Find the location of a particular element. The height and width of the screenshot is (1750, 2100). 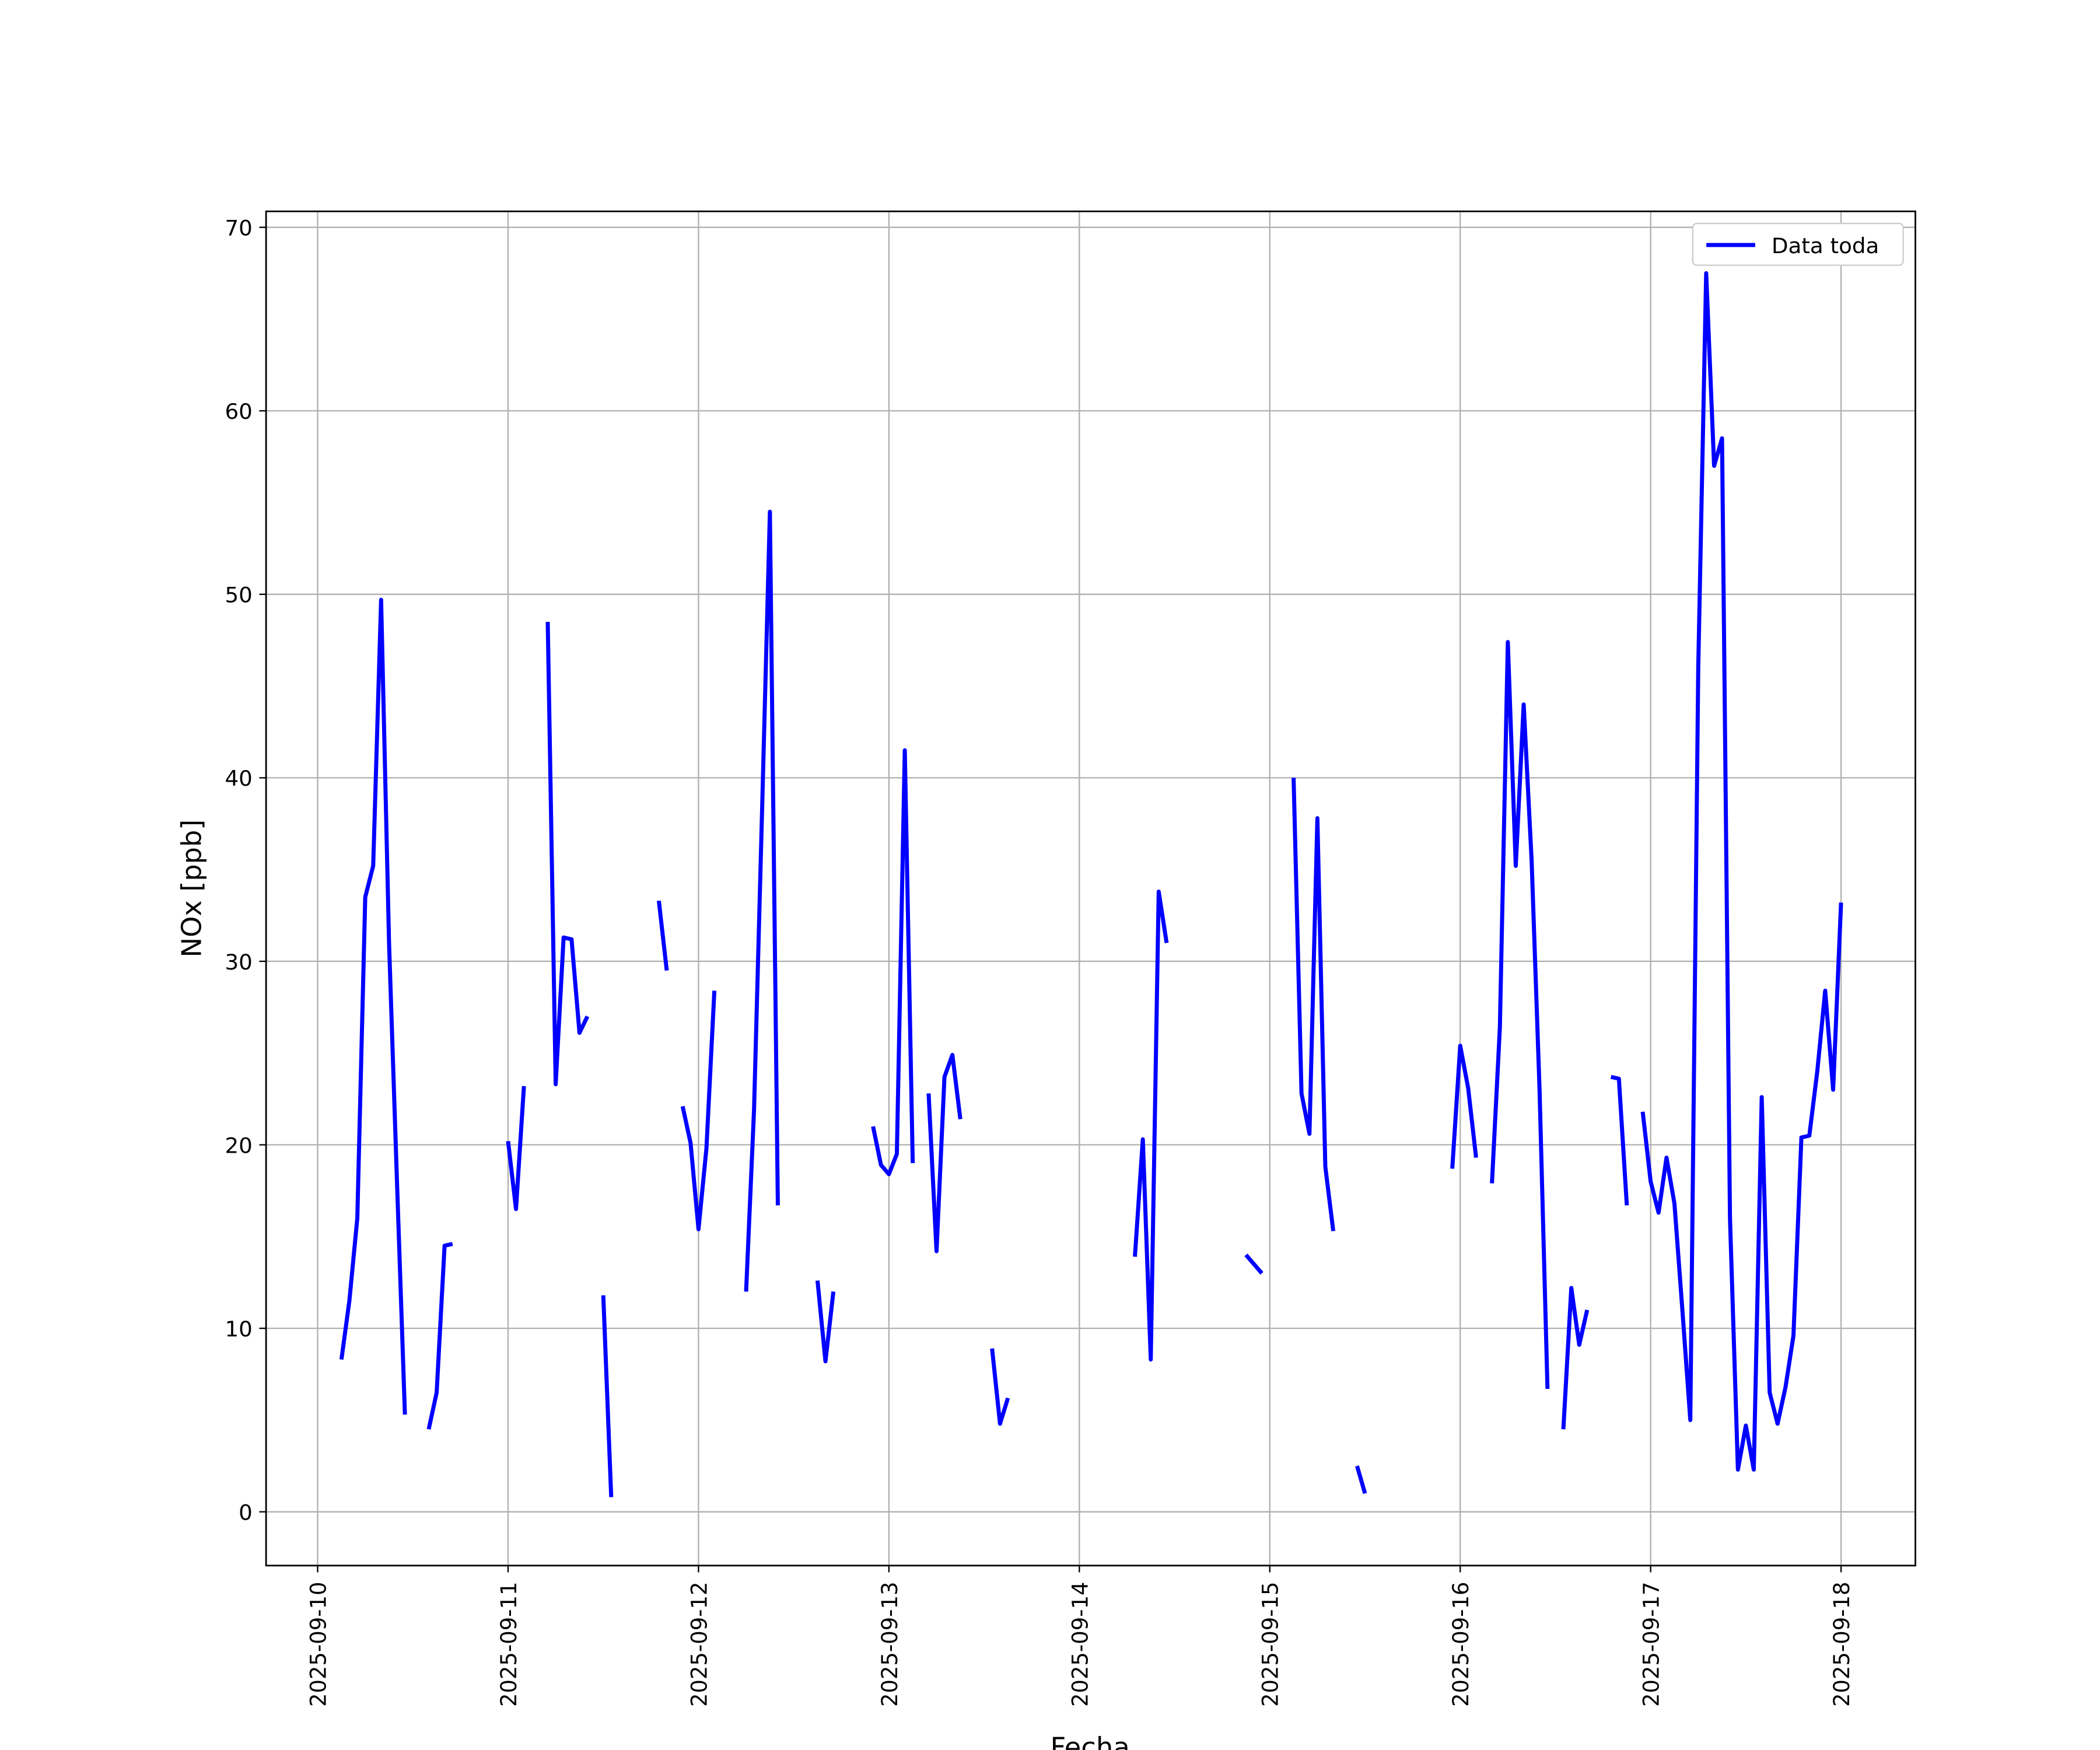

y-tick-label: 60 is located at coordinates (238, 412).